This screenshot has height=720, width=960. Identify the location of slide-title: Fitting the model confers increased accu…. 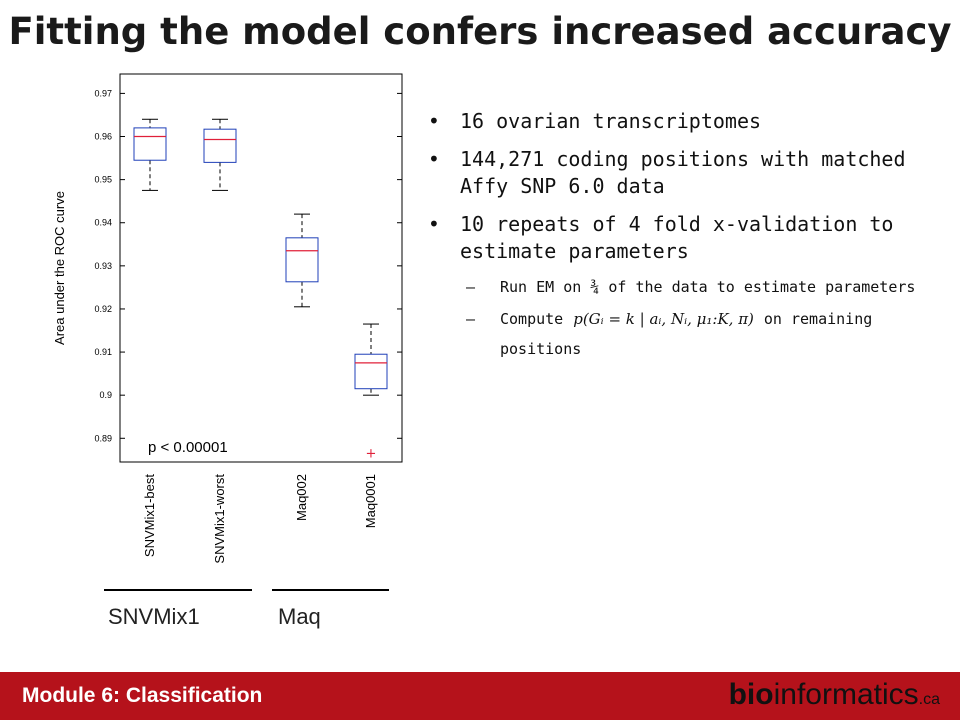
(480, 31).